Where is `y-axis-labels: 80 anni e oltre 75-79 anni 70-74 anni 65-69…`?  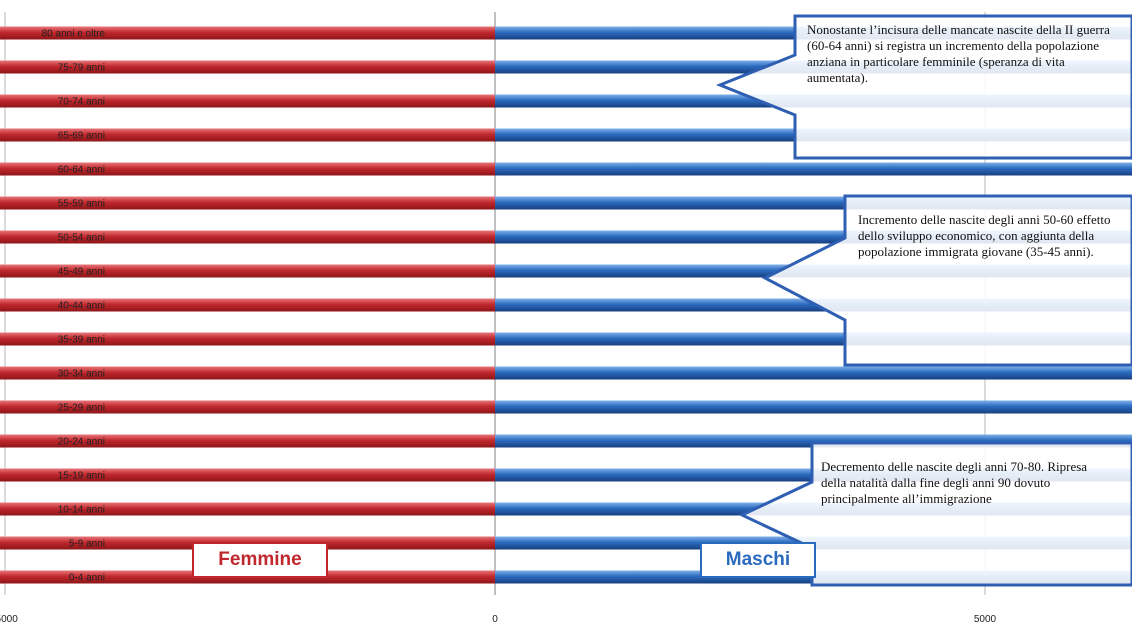
y-axis-labels: 80 anni e oltre 75-79 anni 70-74 anni 65-69… is located at coordinates (74, 306).